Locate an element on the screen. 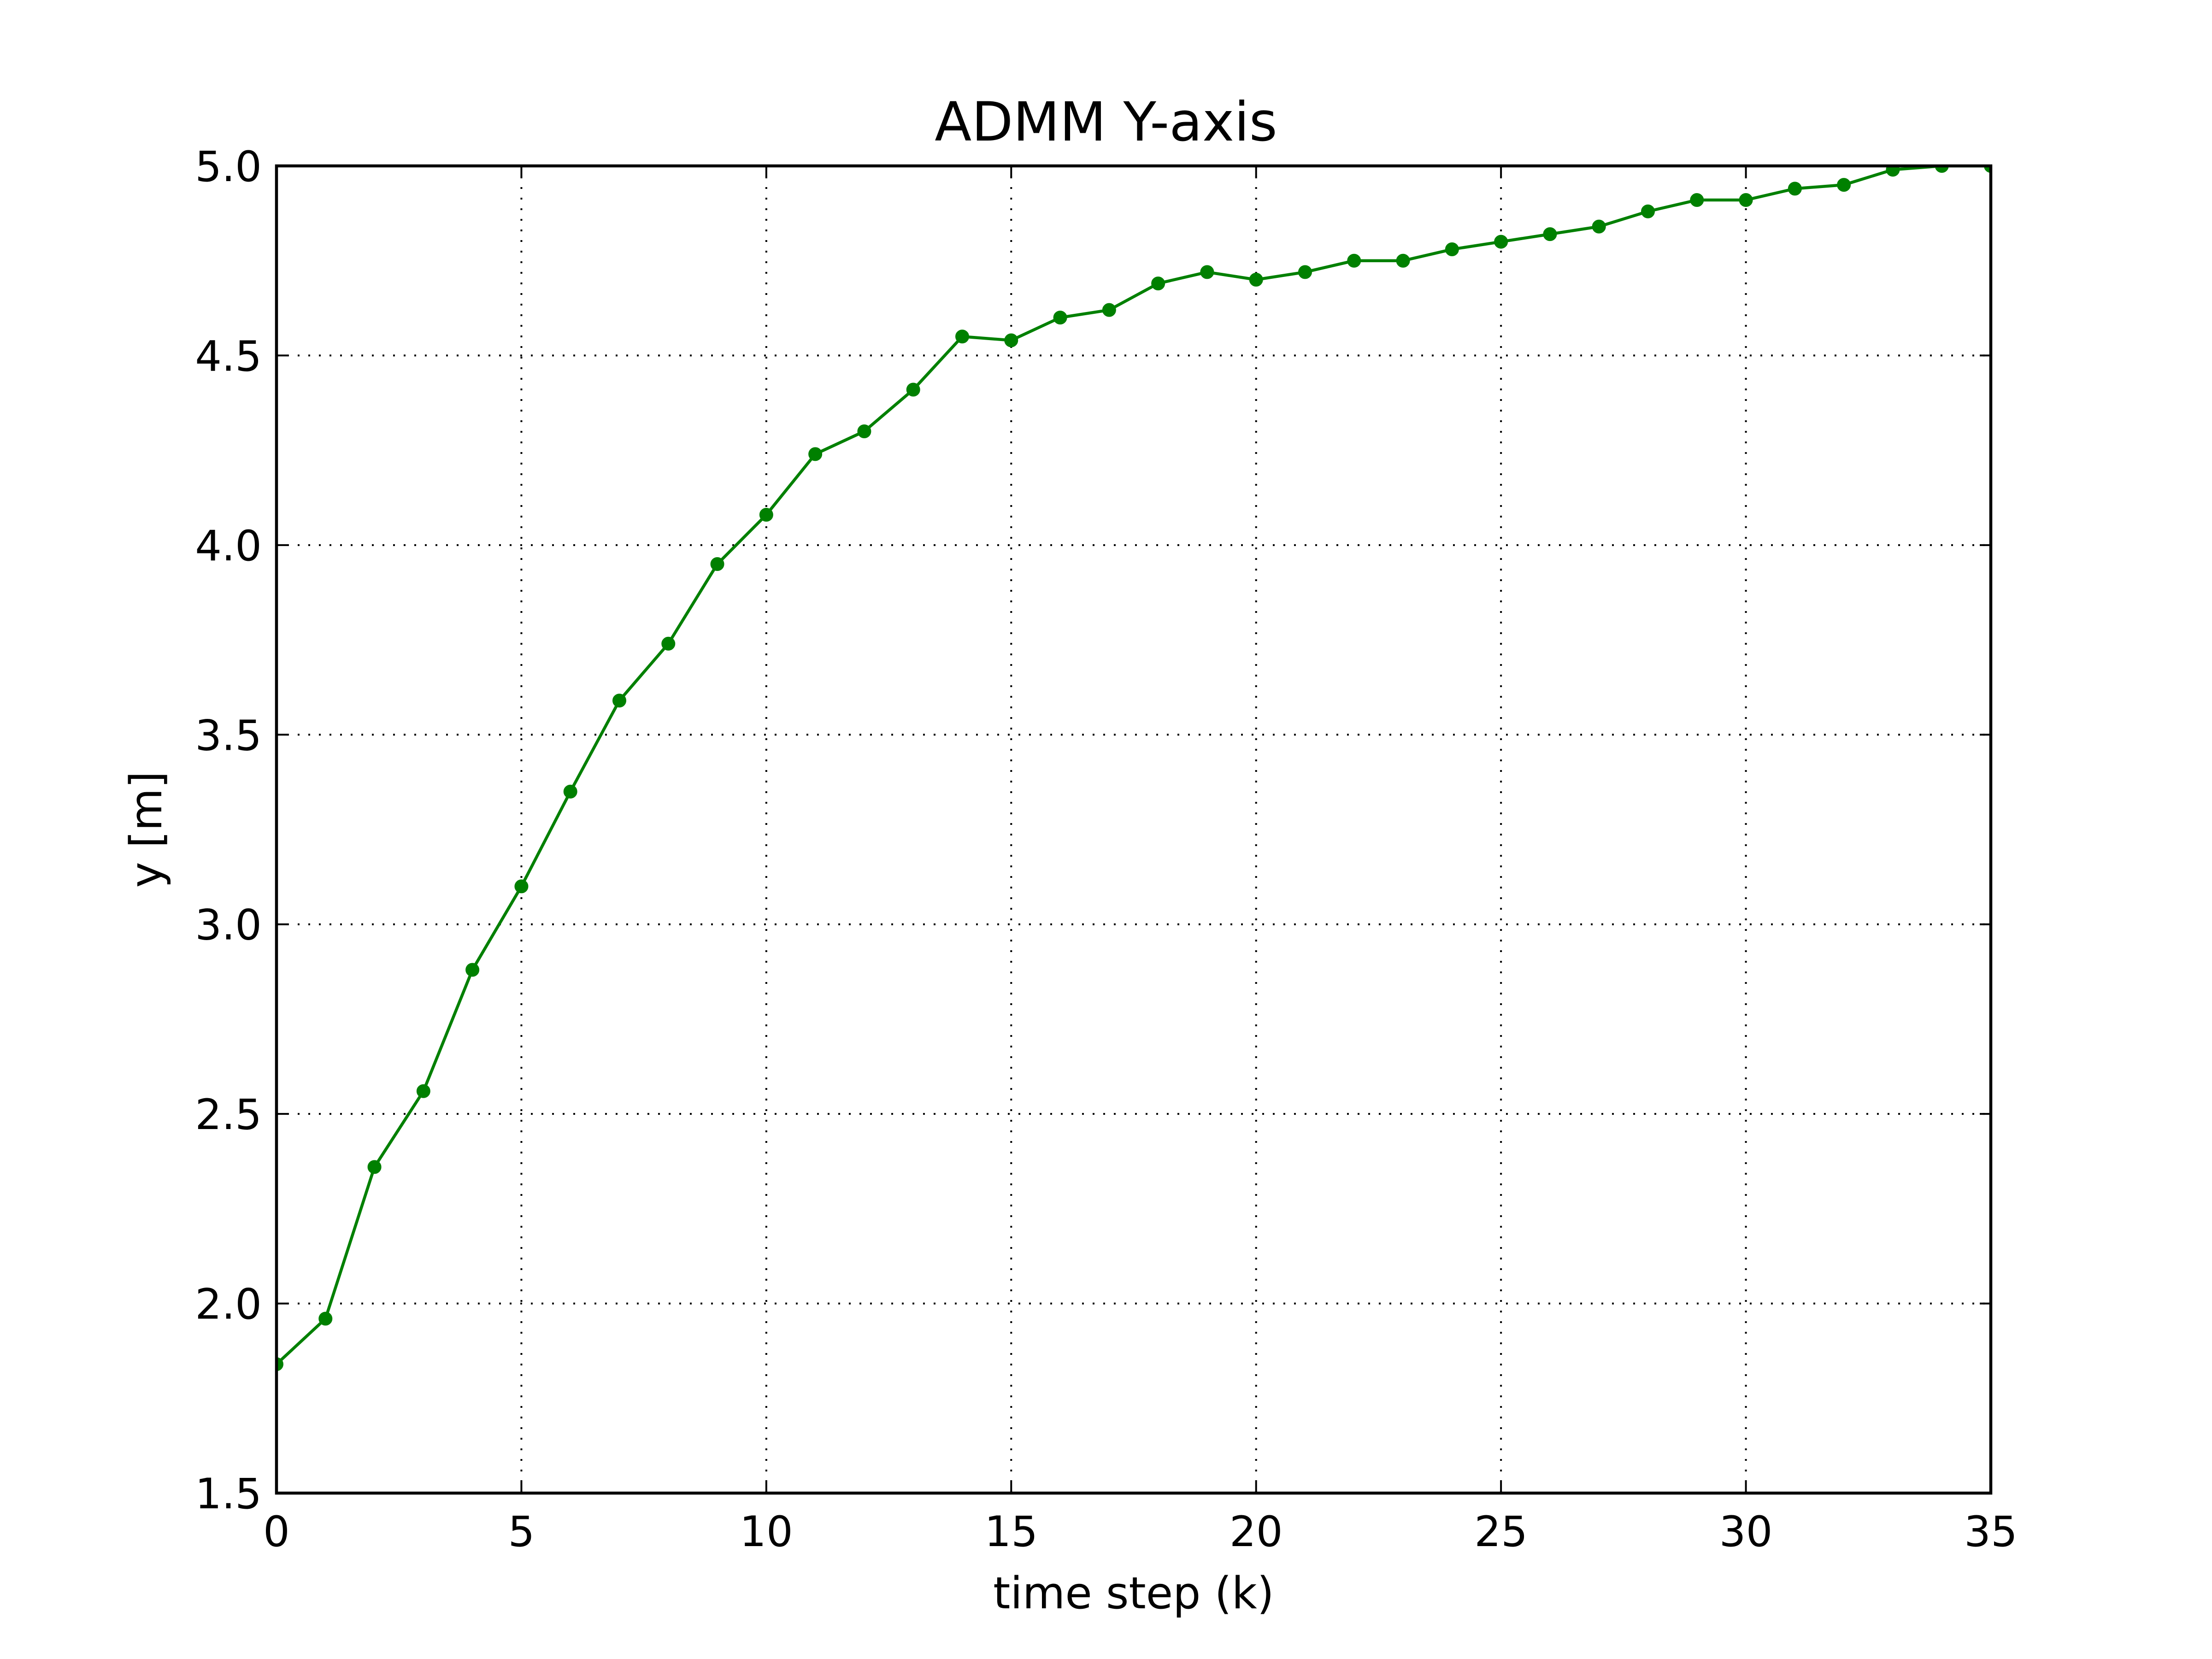 Image resolution: width=2212 pixels, height=1659 pixels. y-tick-label: 5.0 is located at coordinates (228, 167).